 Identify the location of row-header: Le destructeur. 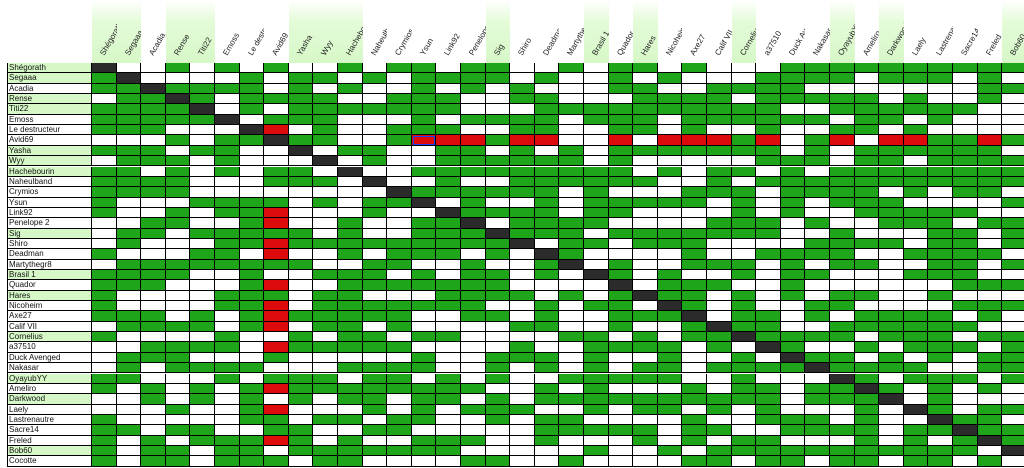
(49, 130).